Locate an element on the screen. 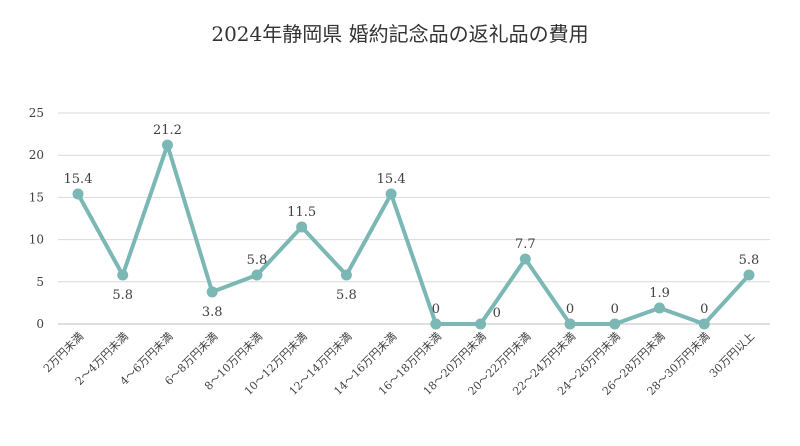 The width and height of the screenshot is (800, 446). data-label: 1.9 is located at coordinates (659, 293).